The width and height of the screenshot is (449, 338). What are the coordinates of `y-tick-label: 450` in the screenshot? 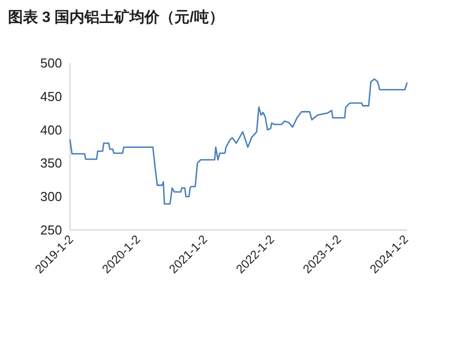 It's located at (51, 96).